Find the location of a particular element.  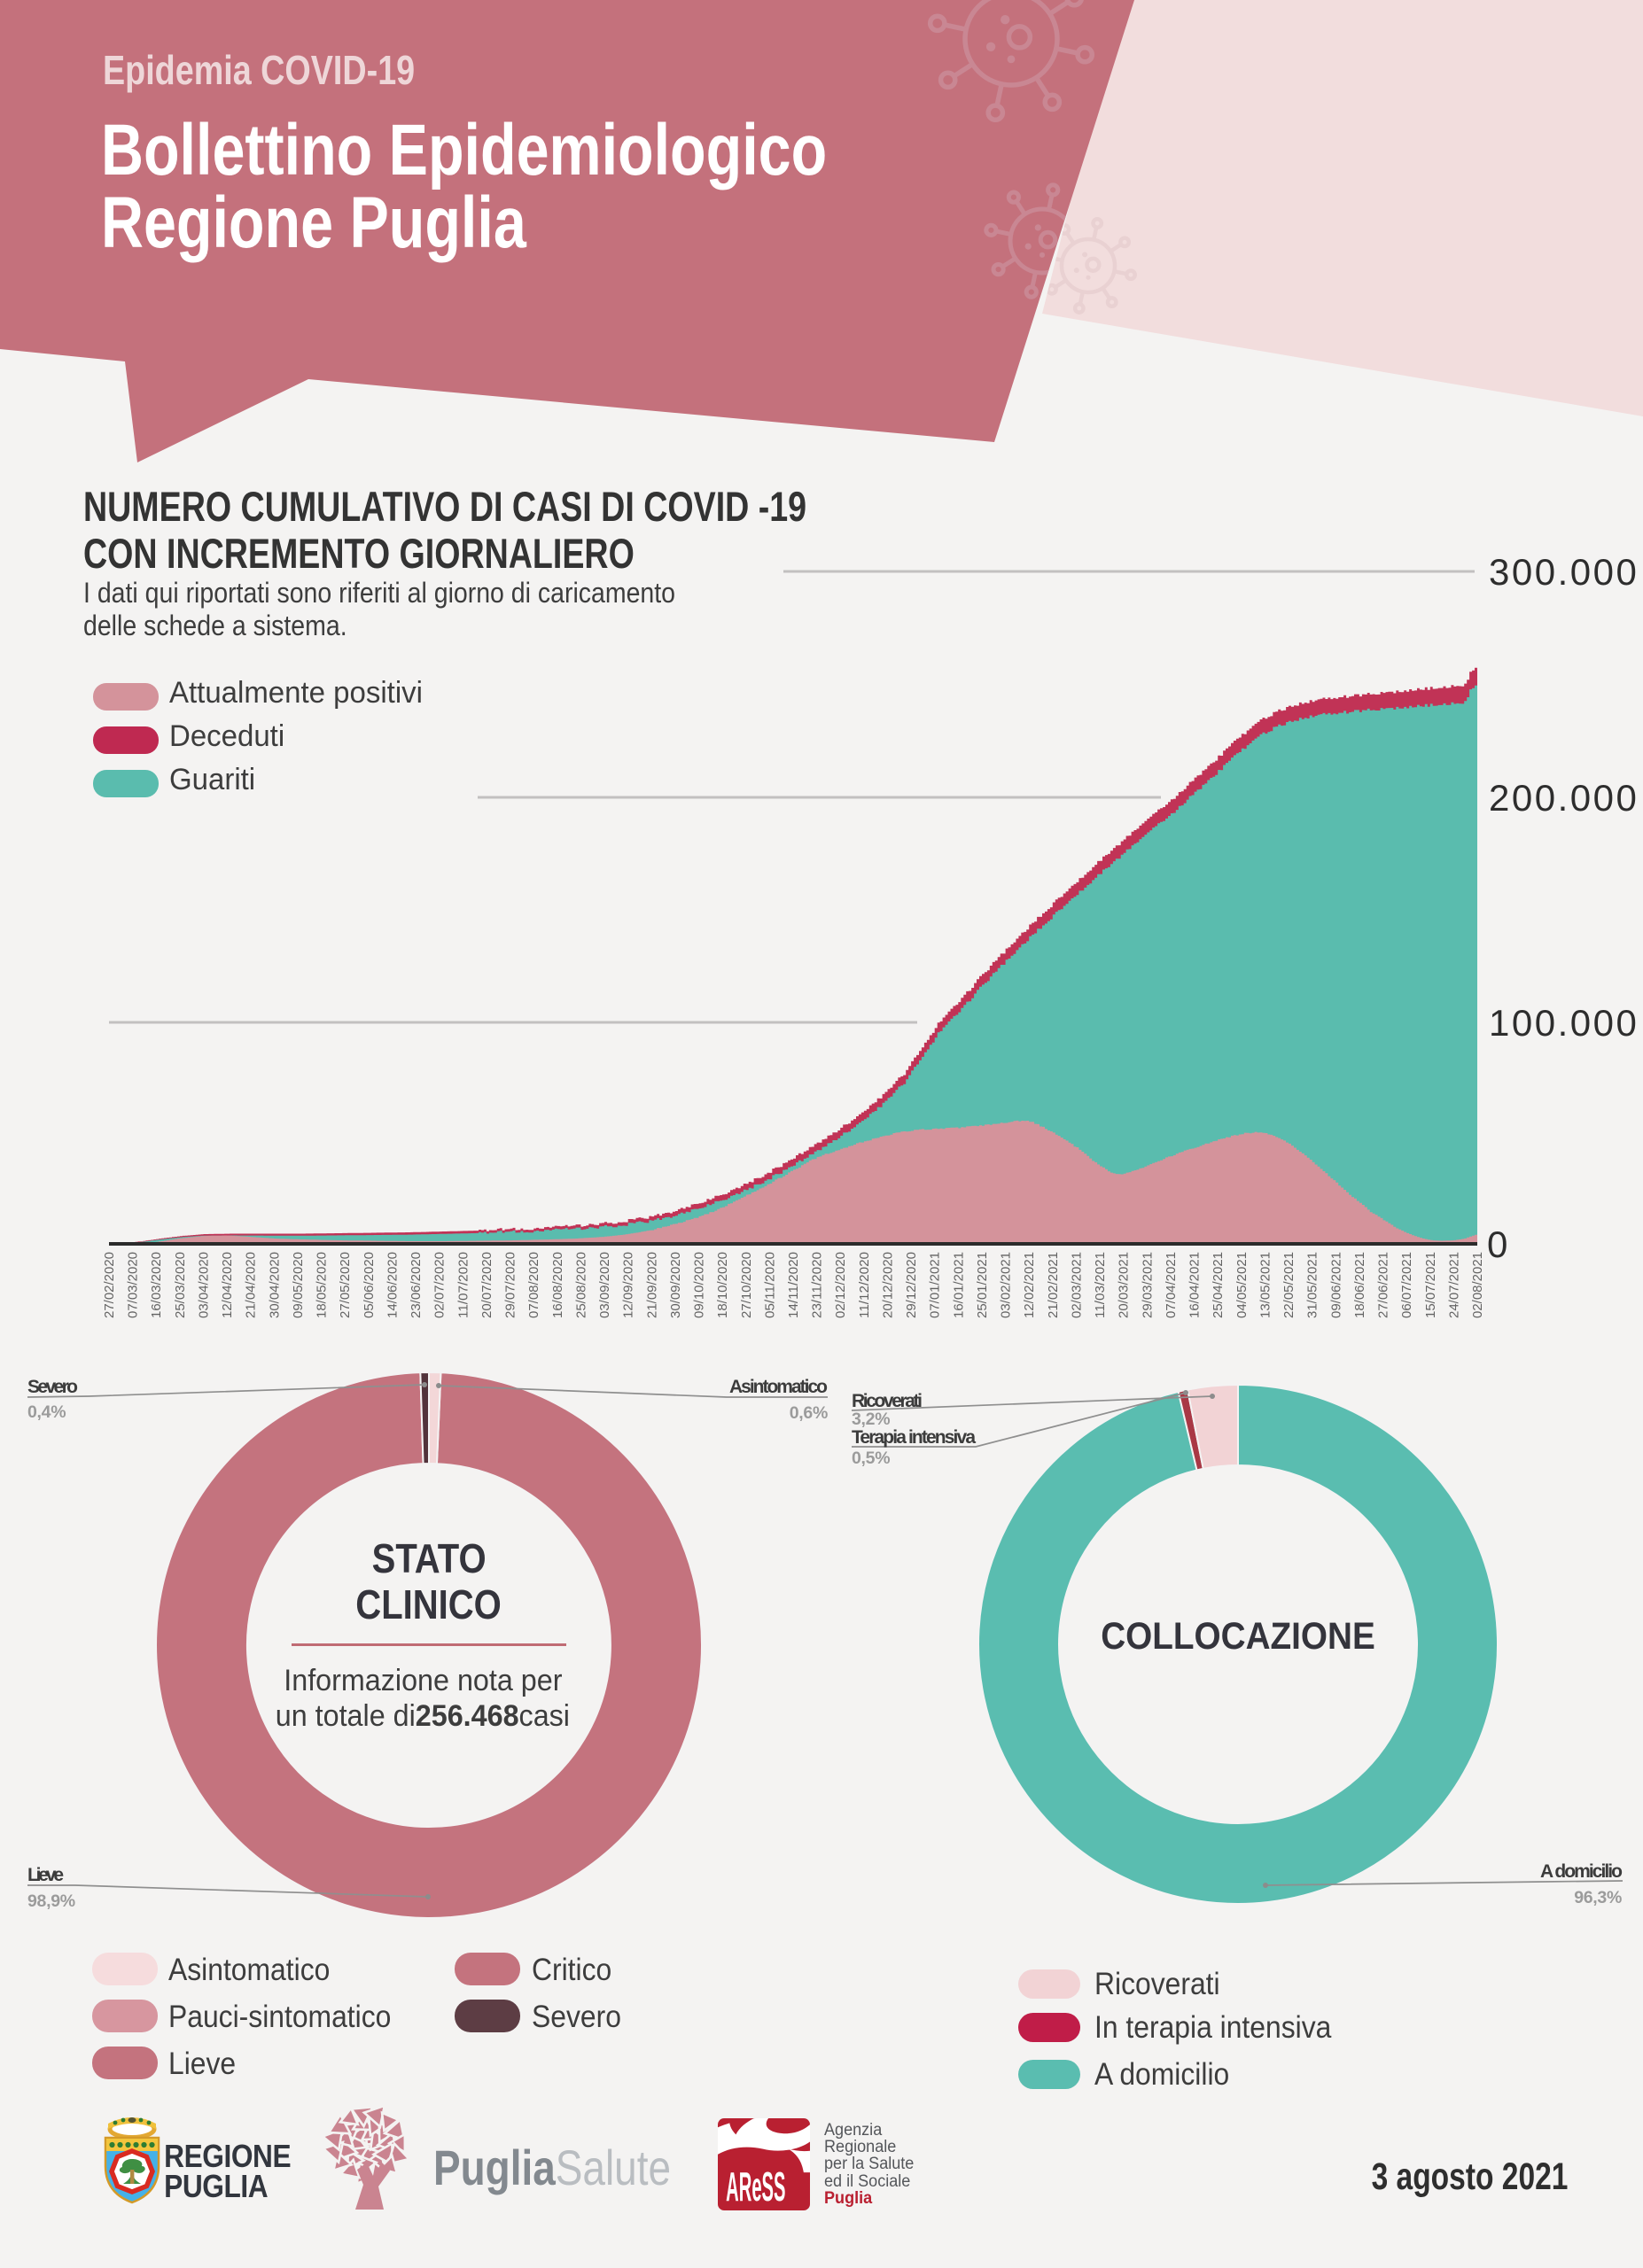

svg-text: 02/12/2020 is located at coordinates (840, 1285).